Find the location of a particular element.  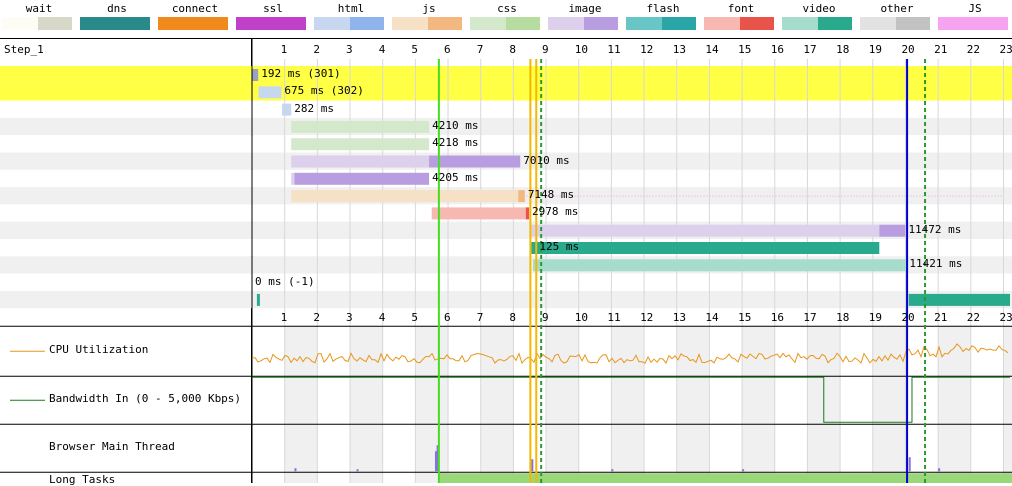

time-tick-top: 15 is located at coordinates (745, 49).